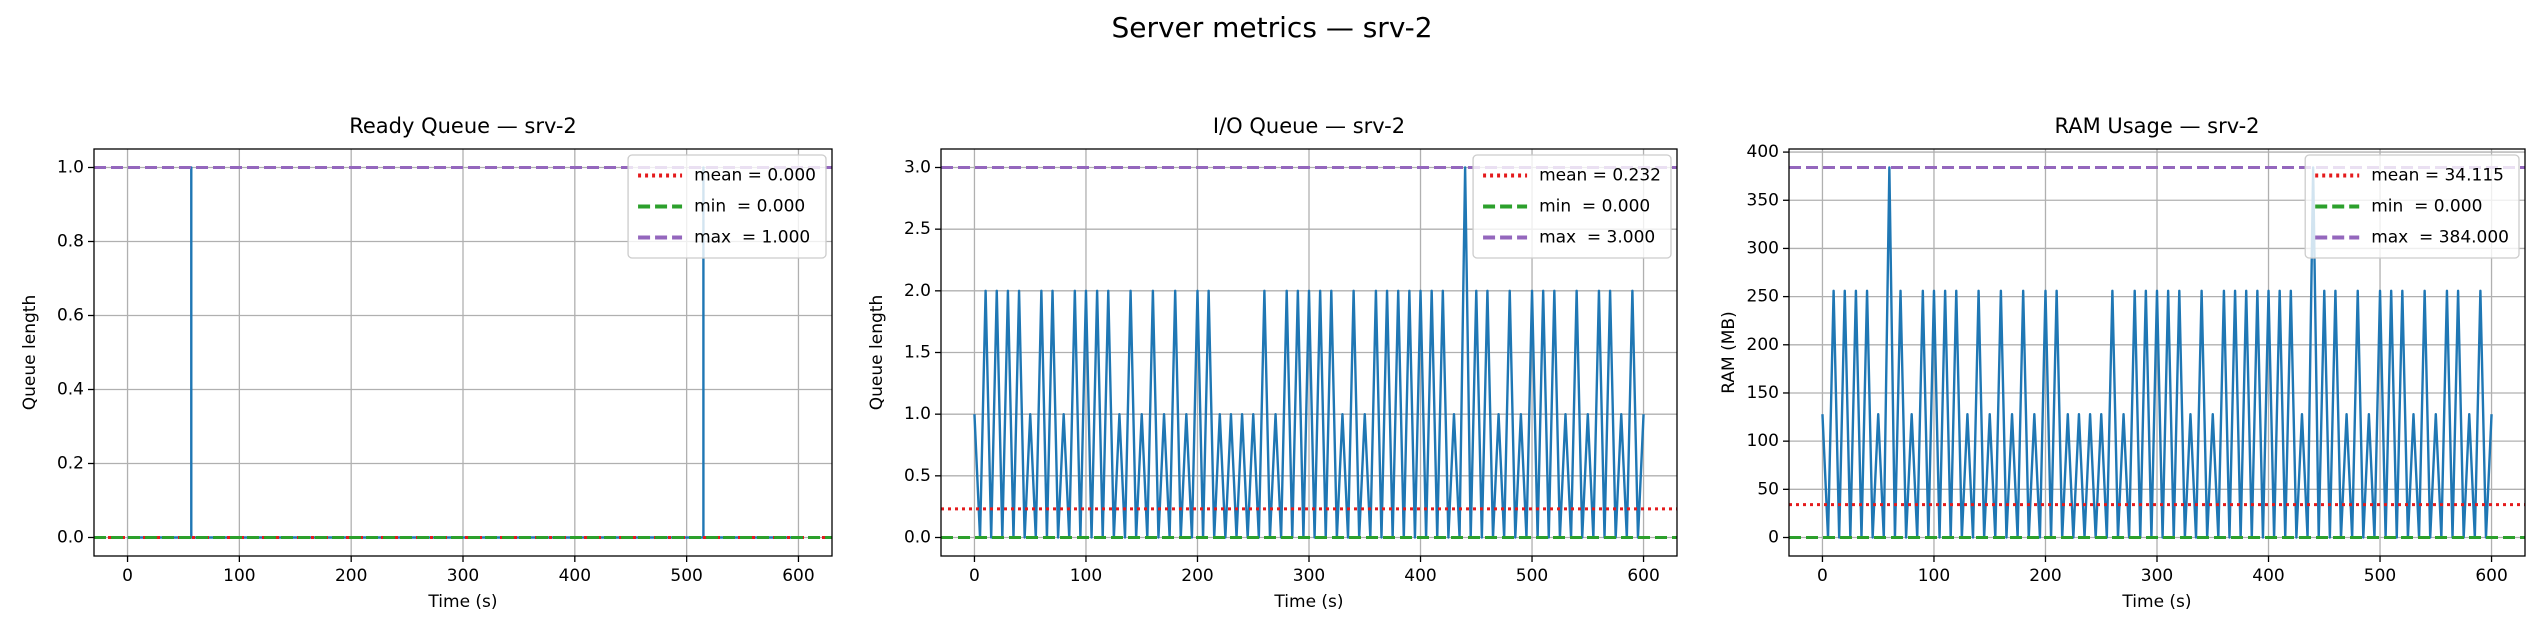 The image size is (2544, 640). What do you see at coordinates (2440, 238) in the screenshot?
I see `legend-label: max = 384.000` at bounding box center [2440, 238].